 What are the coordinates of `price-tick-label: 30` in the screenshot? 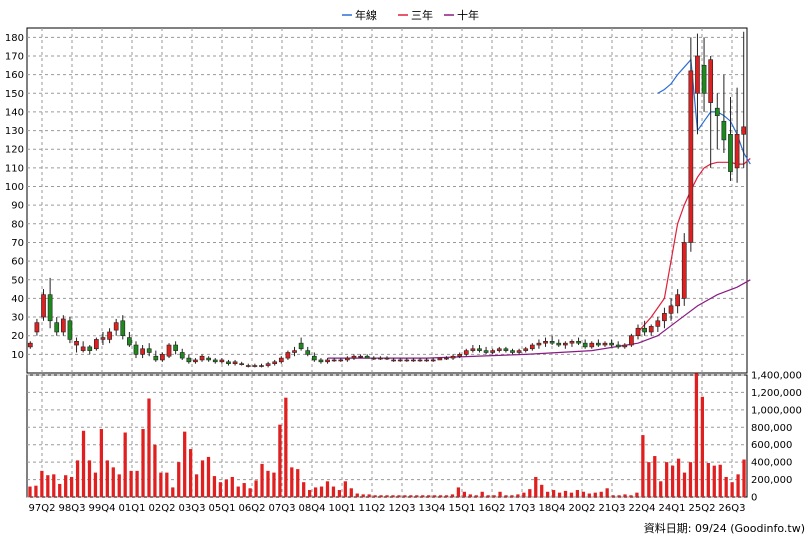 It's located at (17, 318).